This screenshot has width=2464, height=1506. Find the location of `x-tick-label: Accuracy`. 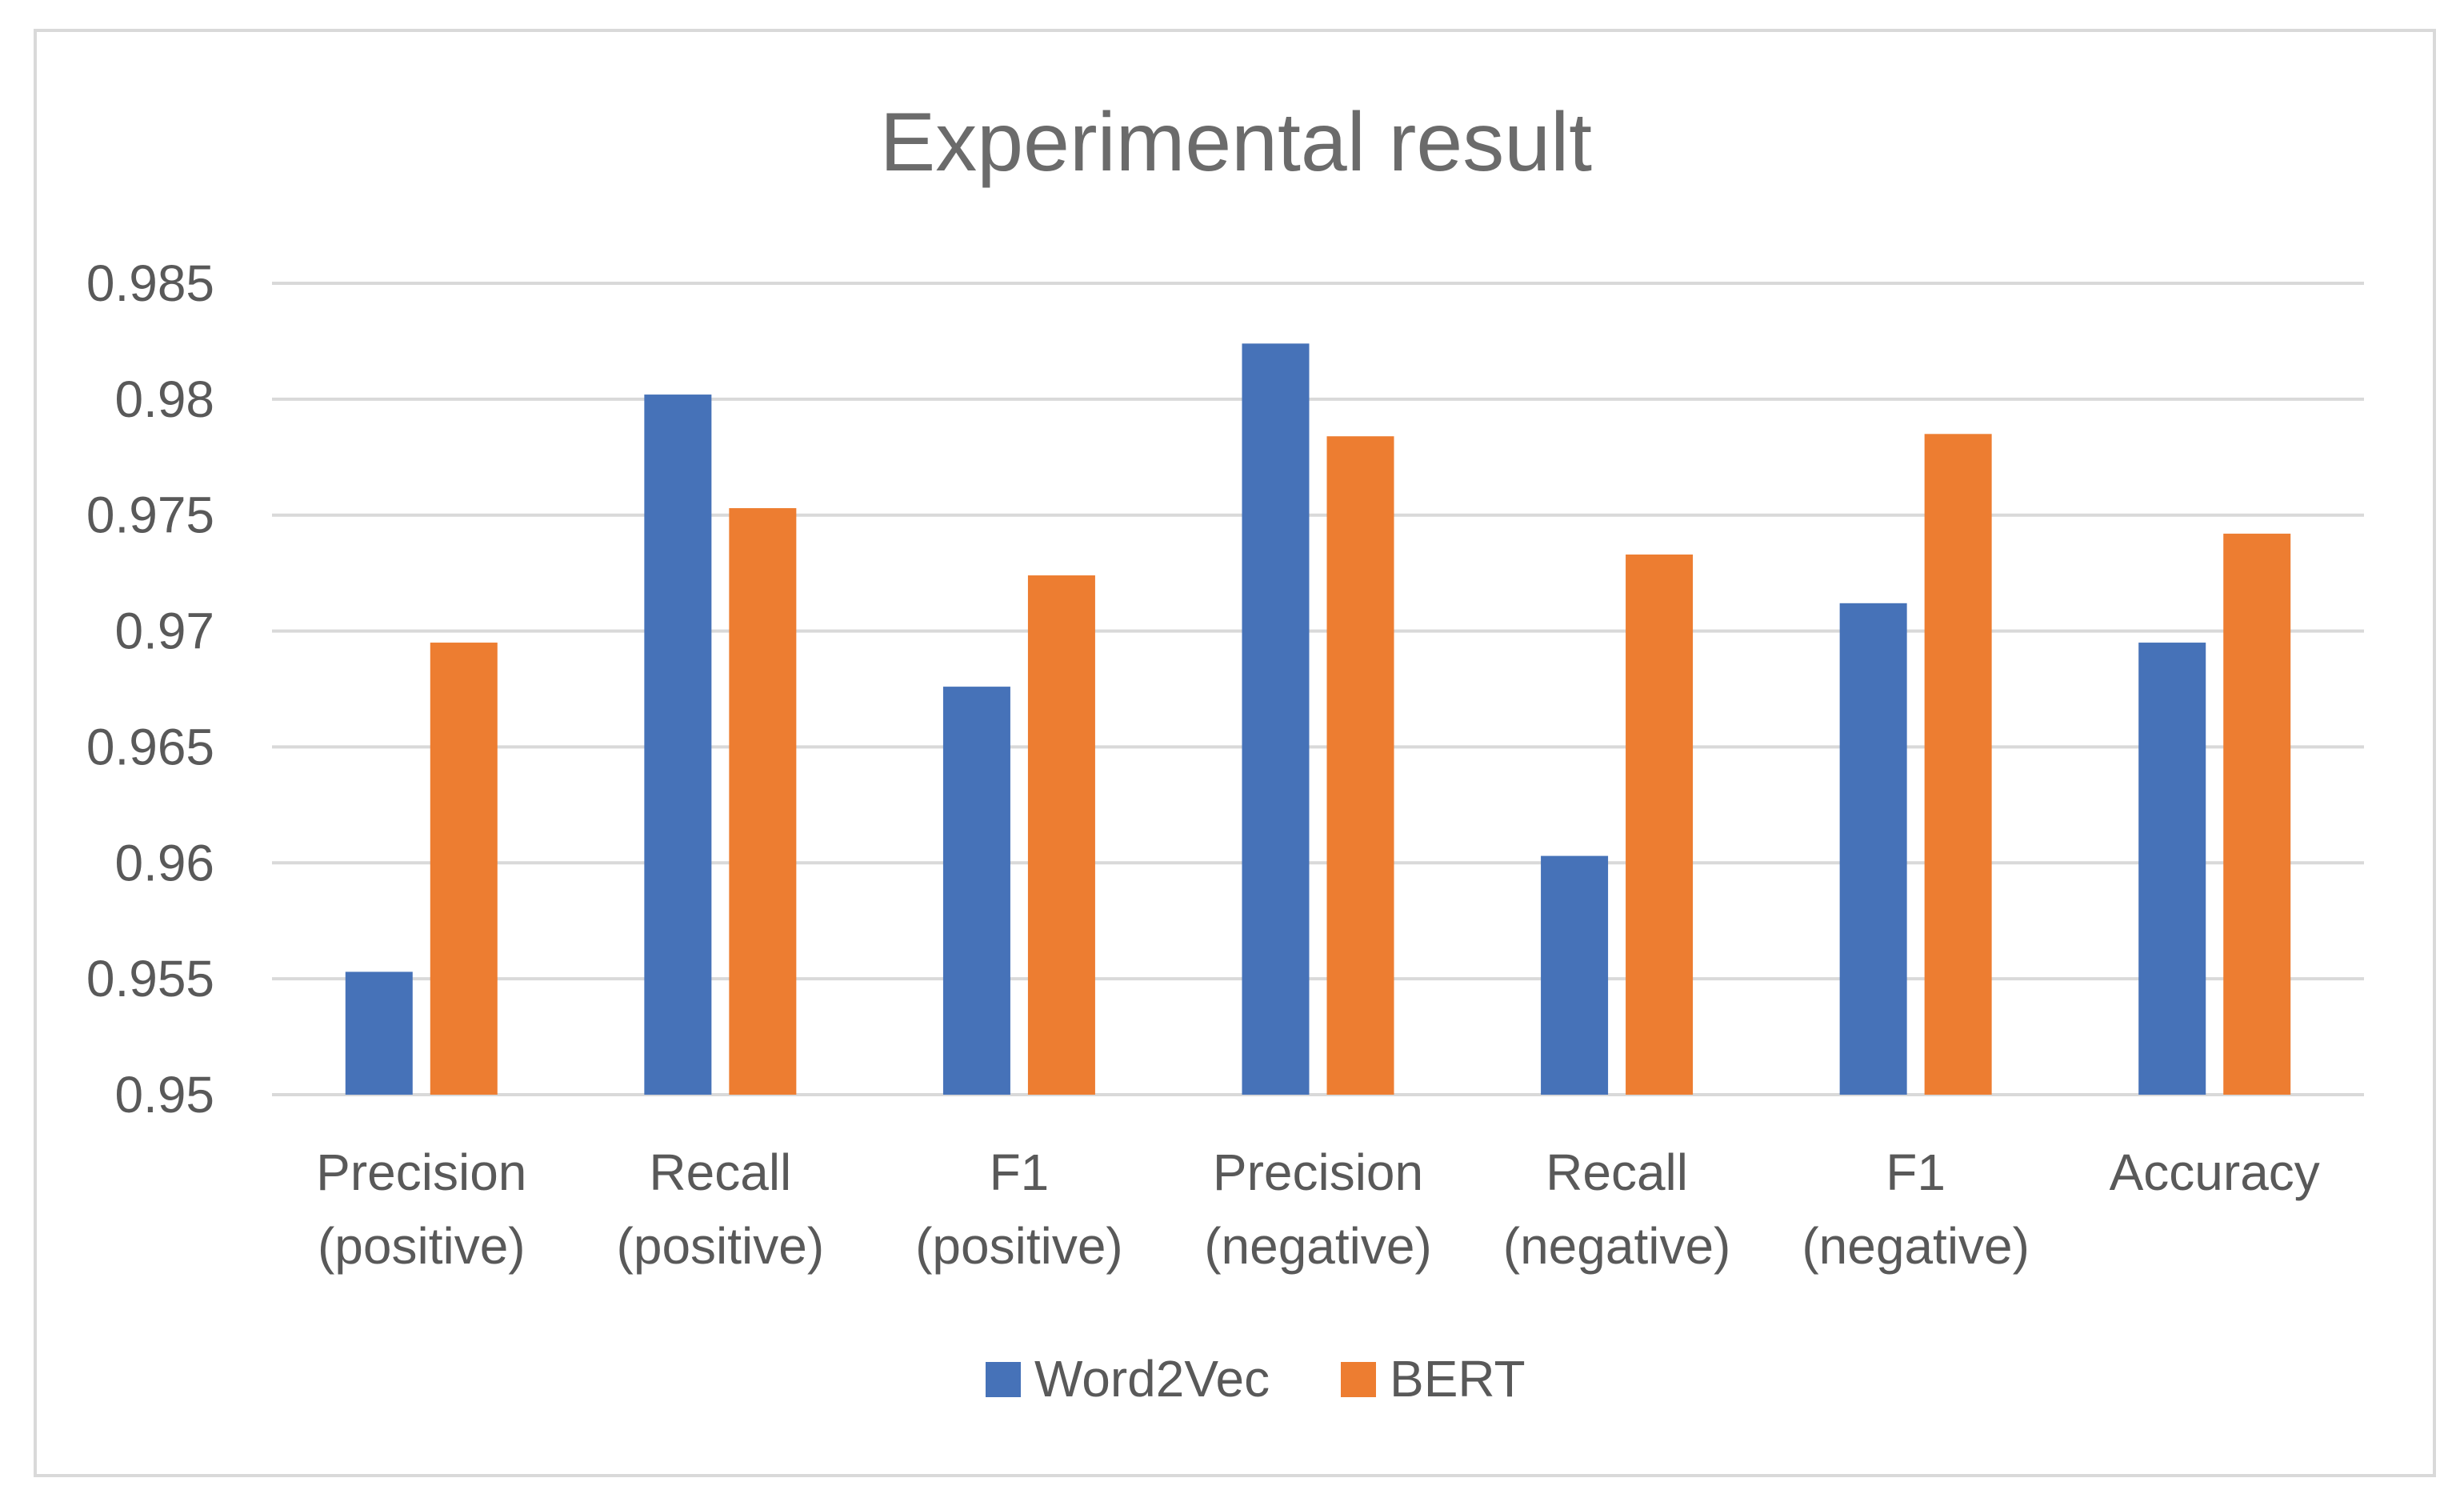

x-tick-label: Accuracy is located at coordinates (2215, 1172).